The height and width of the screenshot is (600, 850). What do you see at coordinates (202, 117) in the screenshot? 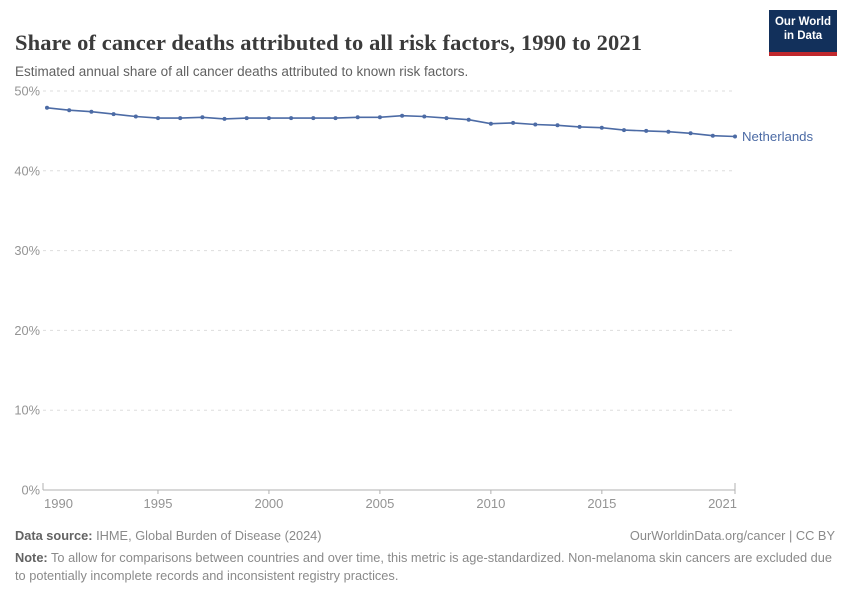
I see `data-point-1997` at bounding box center [202, 117].